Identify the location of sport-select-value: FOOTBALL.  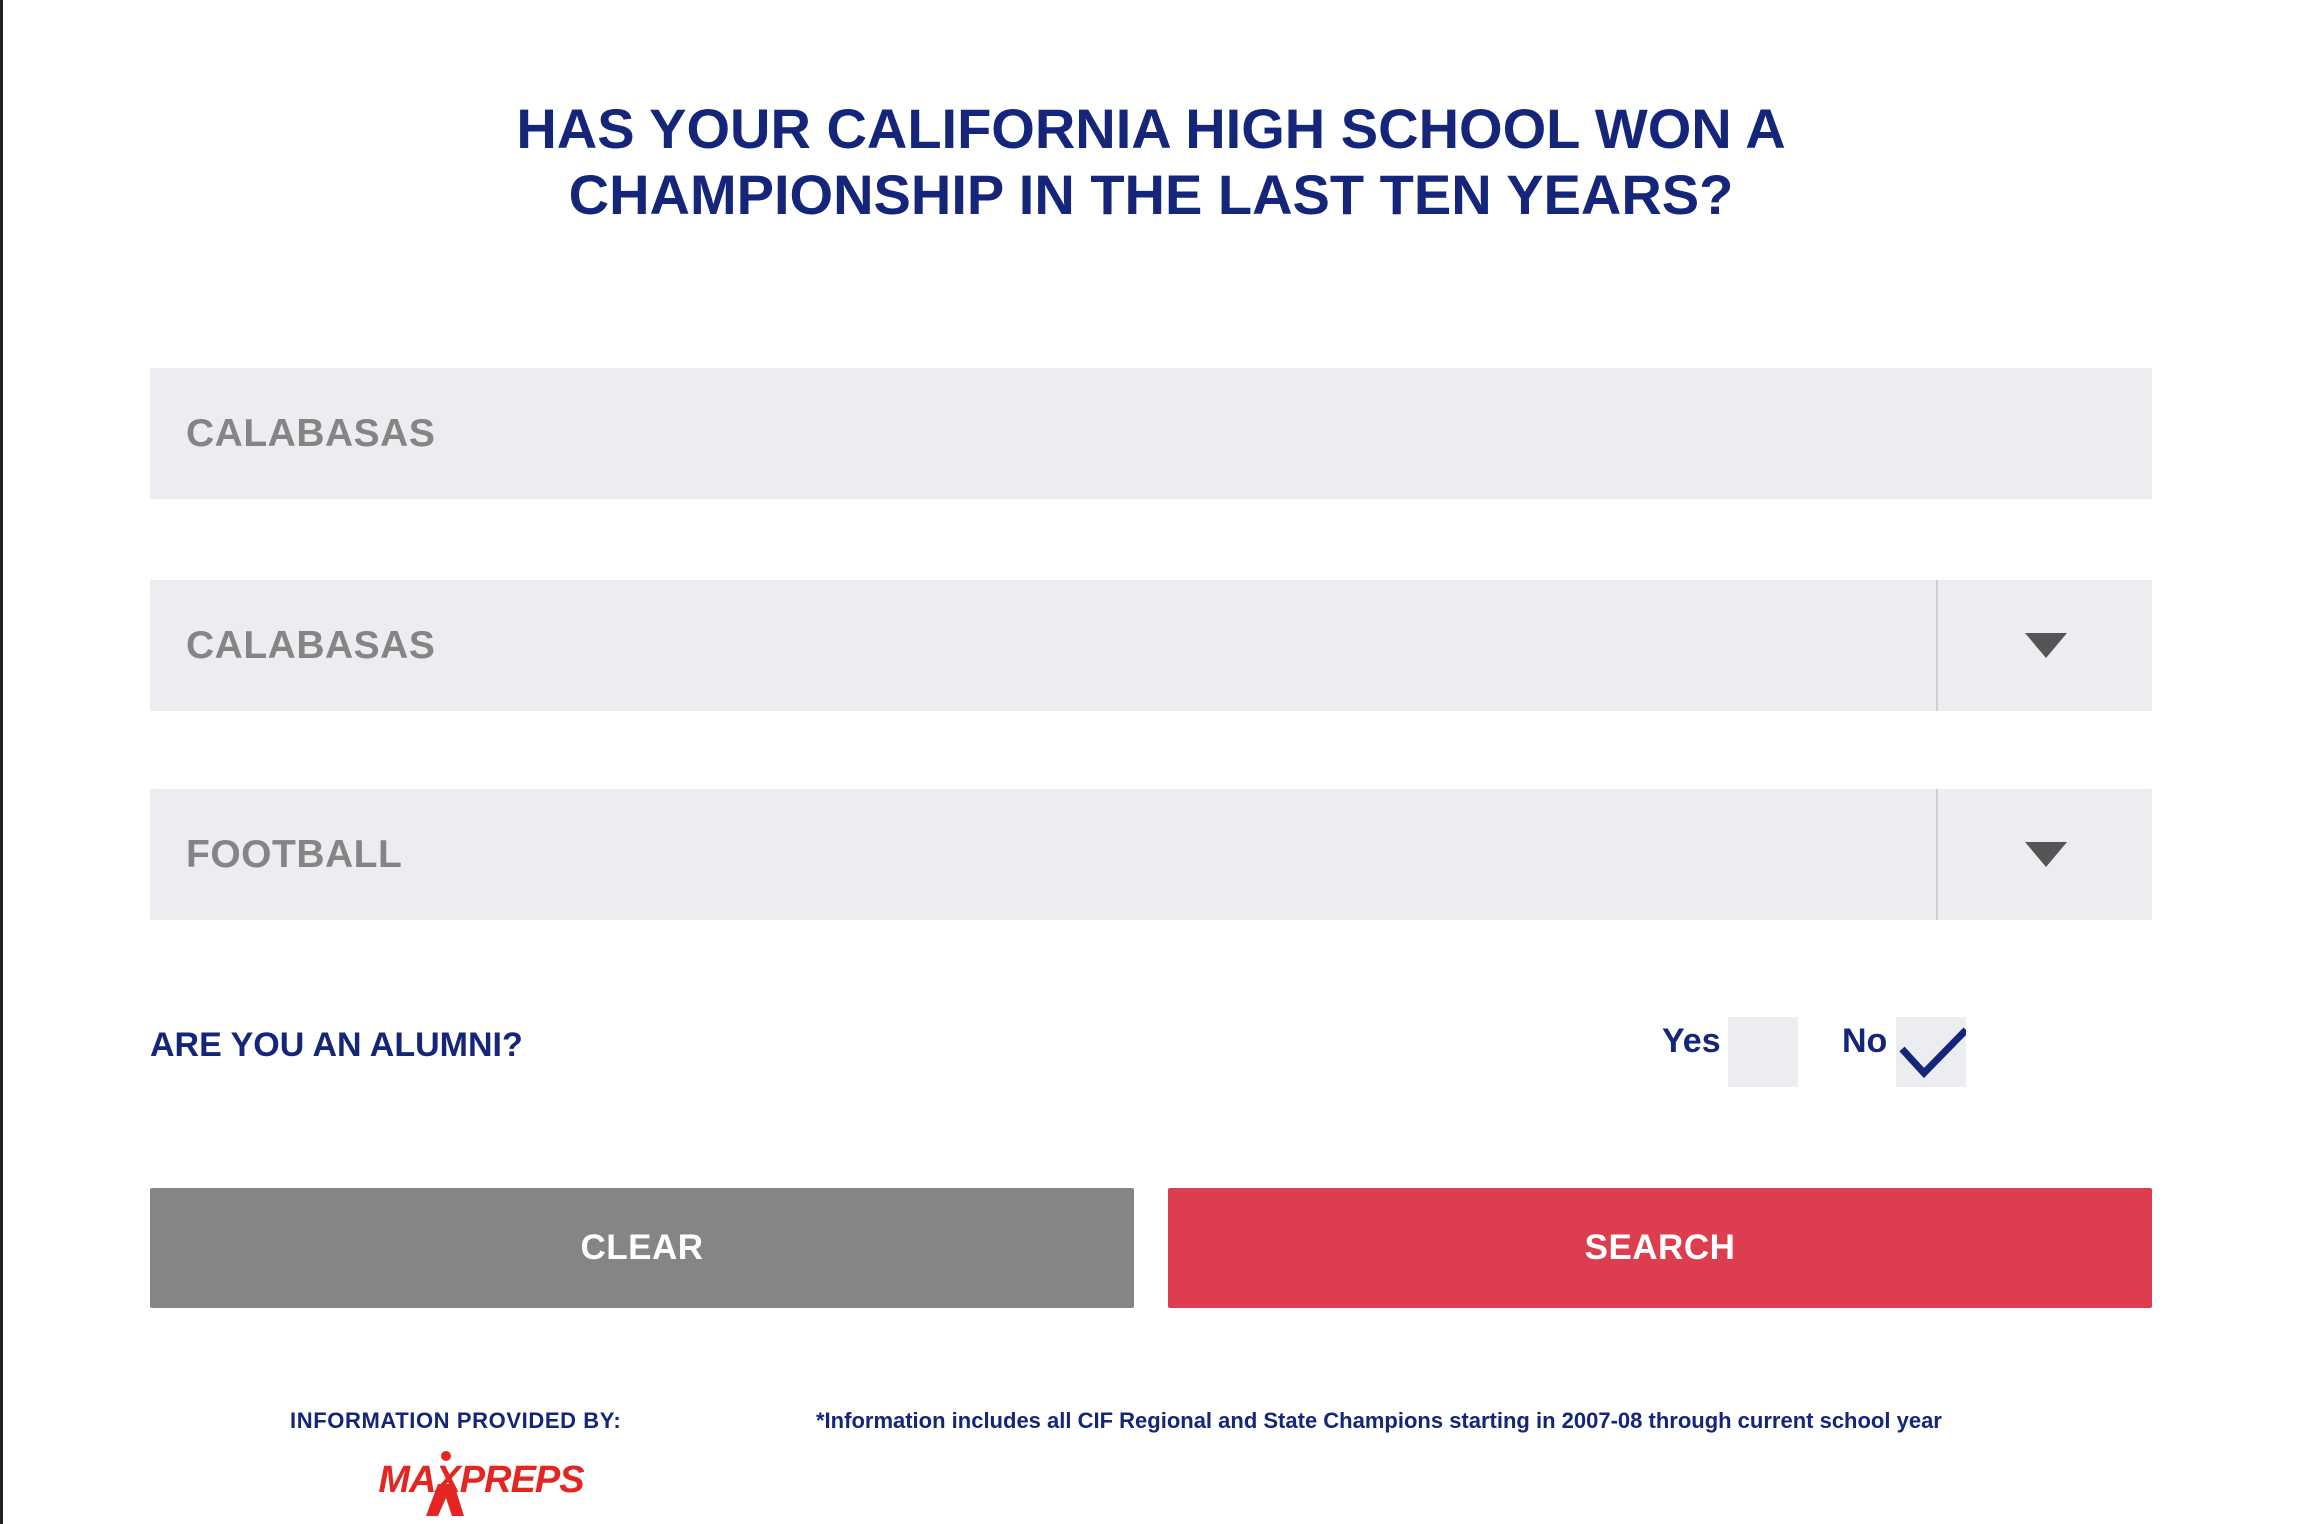
(294, 854).